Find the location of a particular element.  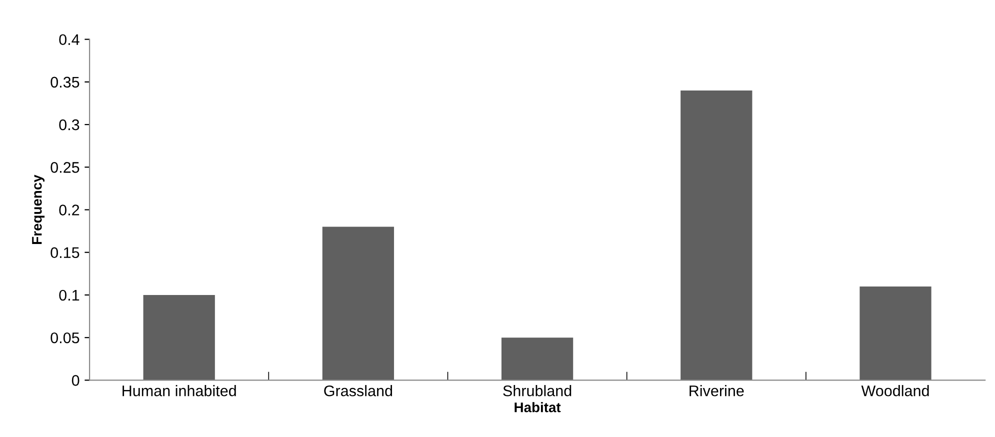

x-tick-label: Shrubland is located at coordinates (537, 390).